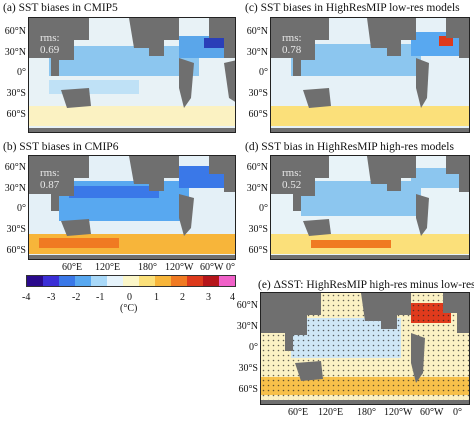  Describe the element at coordinates (129, 297) in the screenshot. I see `colorbar-tick: 0` at that location.